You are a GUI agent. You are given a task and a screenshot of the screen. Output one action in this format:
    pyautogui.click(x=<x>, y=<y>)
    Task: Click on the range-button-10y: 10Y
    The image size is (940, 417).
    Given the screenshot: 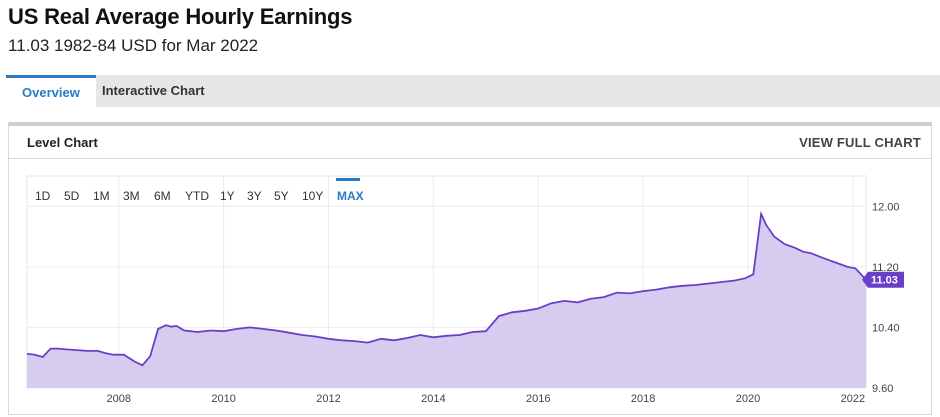 What is the action you would take?
    pyautogui.click(x=312, y=196)
    